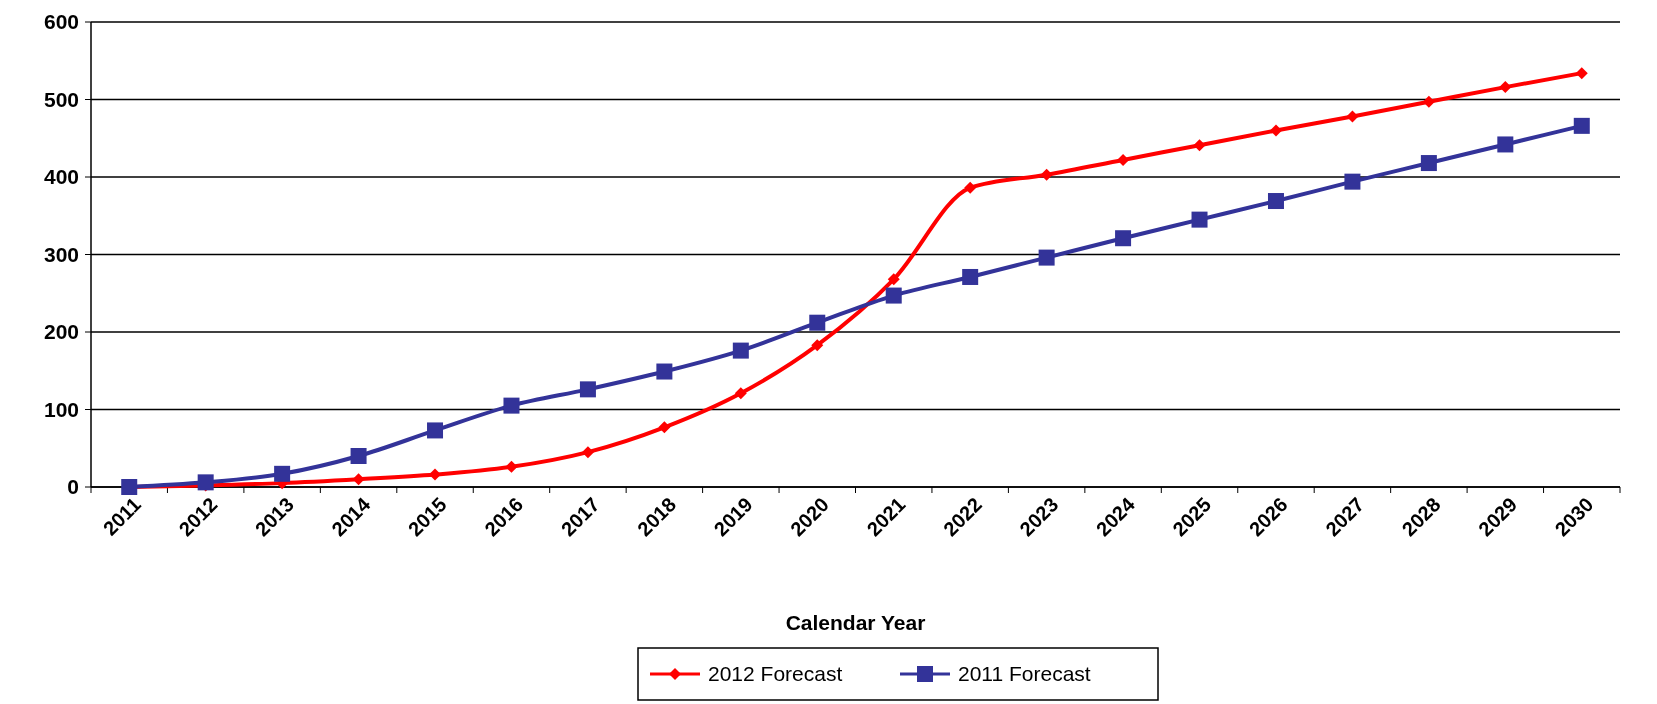 The width and height of the screenshot is (1657, 704). What do you see at coordinates (775, 674) in the screenshot?
I see `legend-label: 2012 Forecast` at bounding box center [775, 674].